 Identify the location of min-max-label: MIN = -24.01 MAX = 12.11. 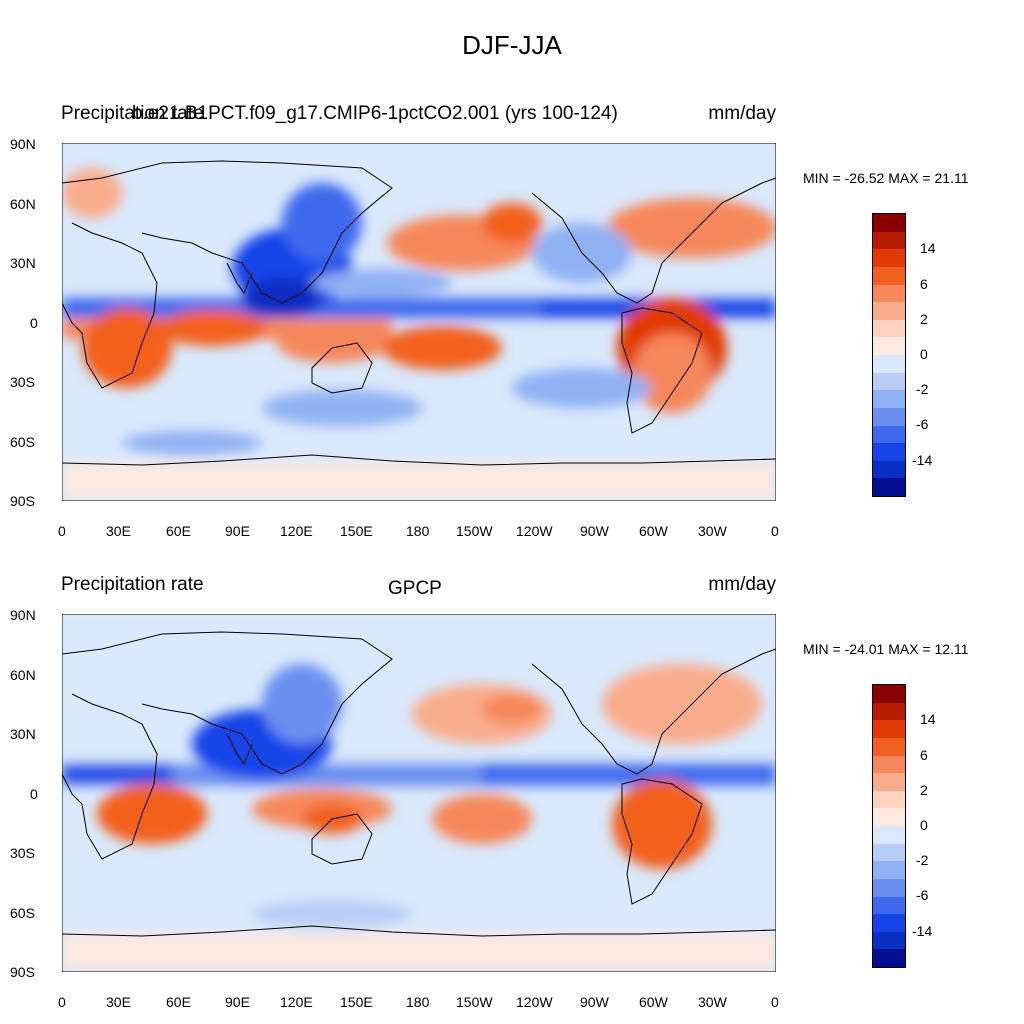
(886, 649).